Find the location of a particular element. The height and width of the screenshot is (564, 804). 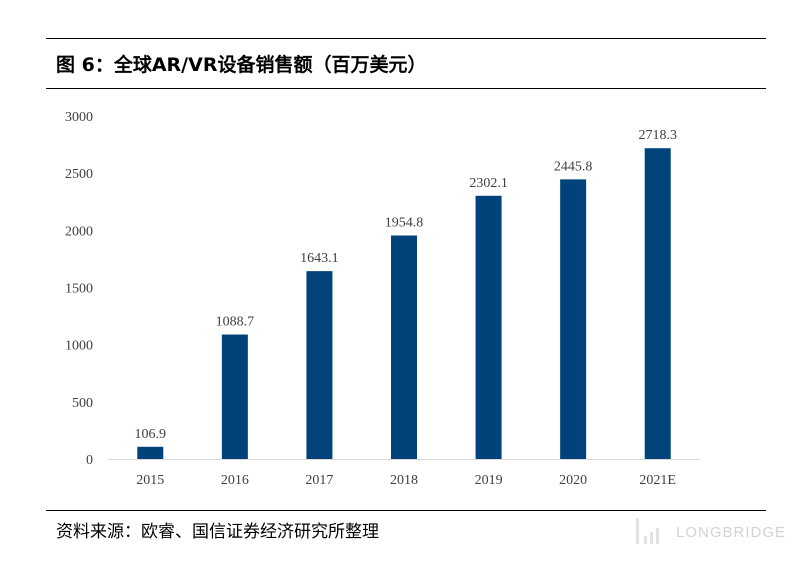

y-tick-label: 3000 is located at coordinates (79, 117).